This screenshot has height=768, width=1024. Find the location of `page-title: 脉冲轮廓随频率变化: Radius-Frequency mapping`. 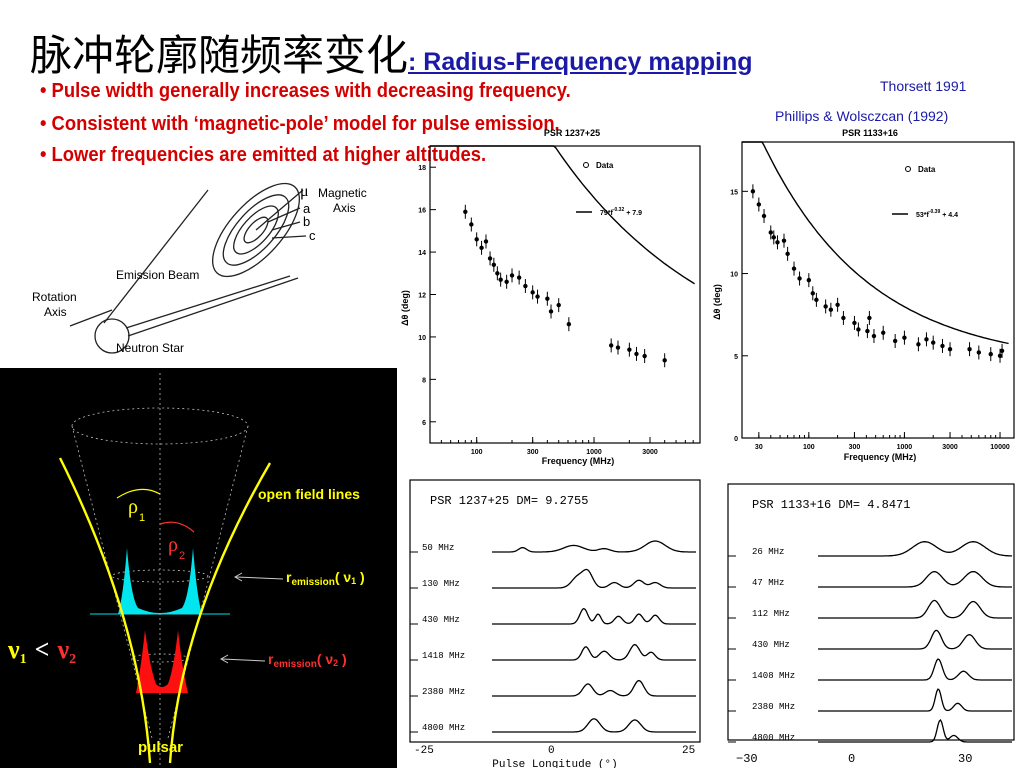

page-title: 脉冲轮廓随频率变化: Radius-Frequency mapping is located at coordinates (391, 52).